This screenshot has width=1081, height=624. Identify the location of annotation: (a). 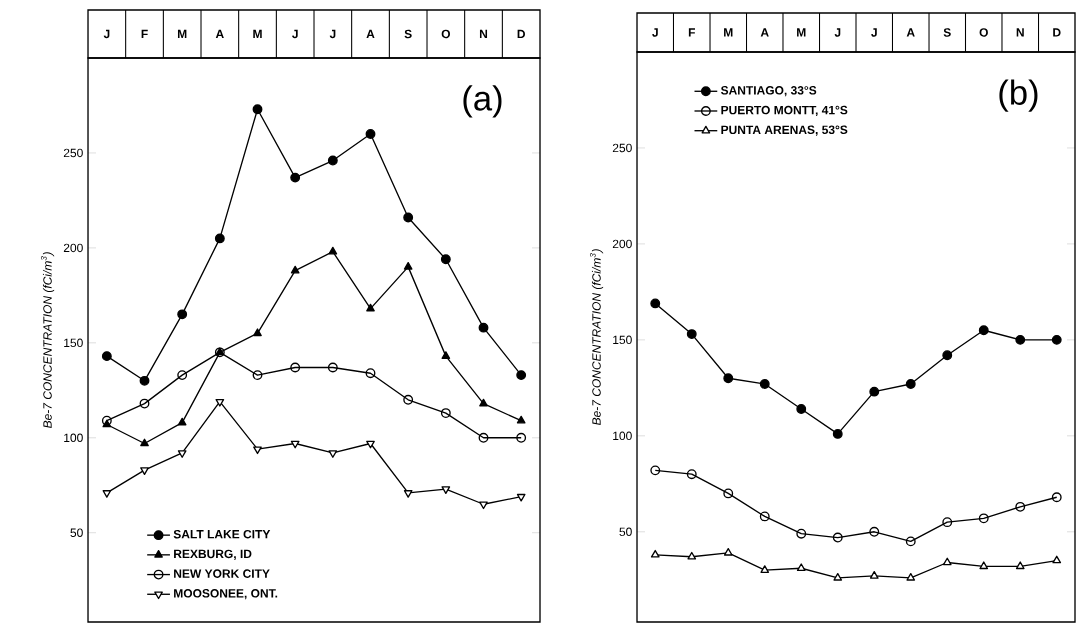
(482, 101).